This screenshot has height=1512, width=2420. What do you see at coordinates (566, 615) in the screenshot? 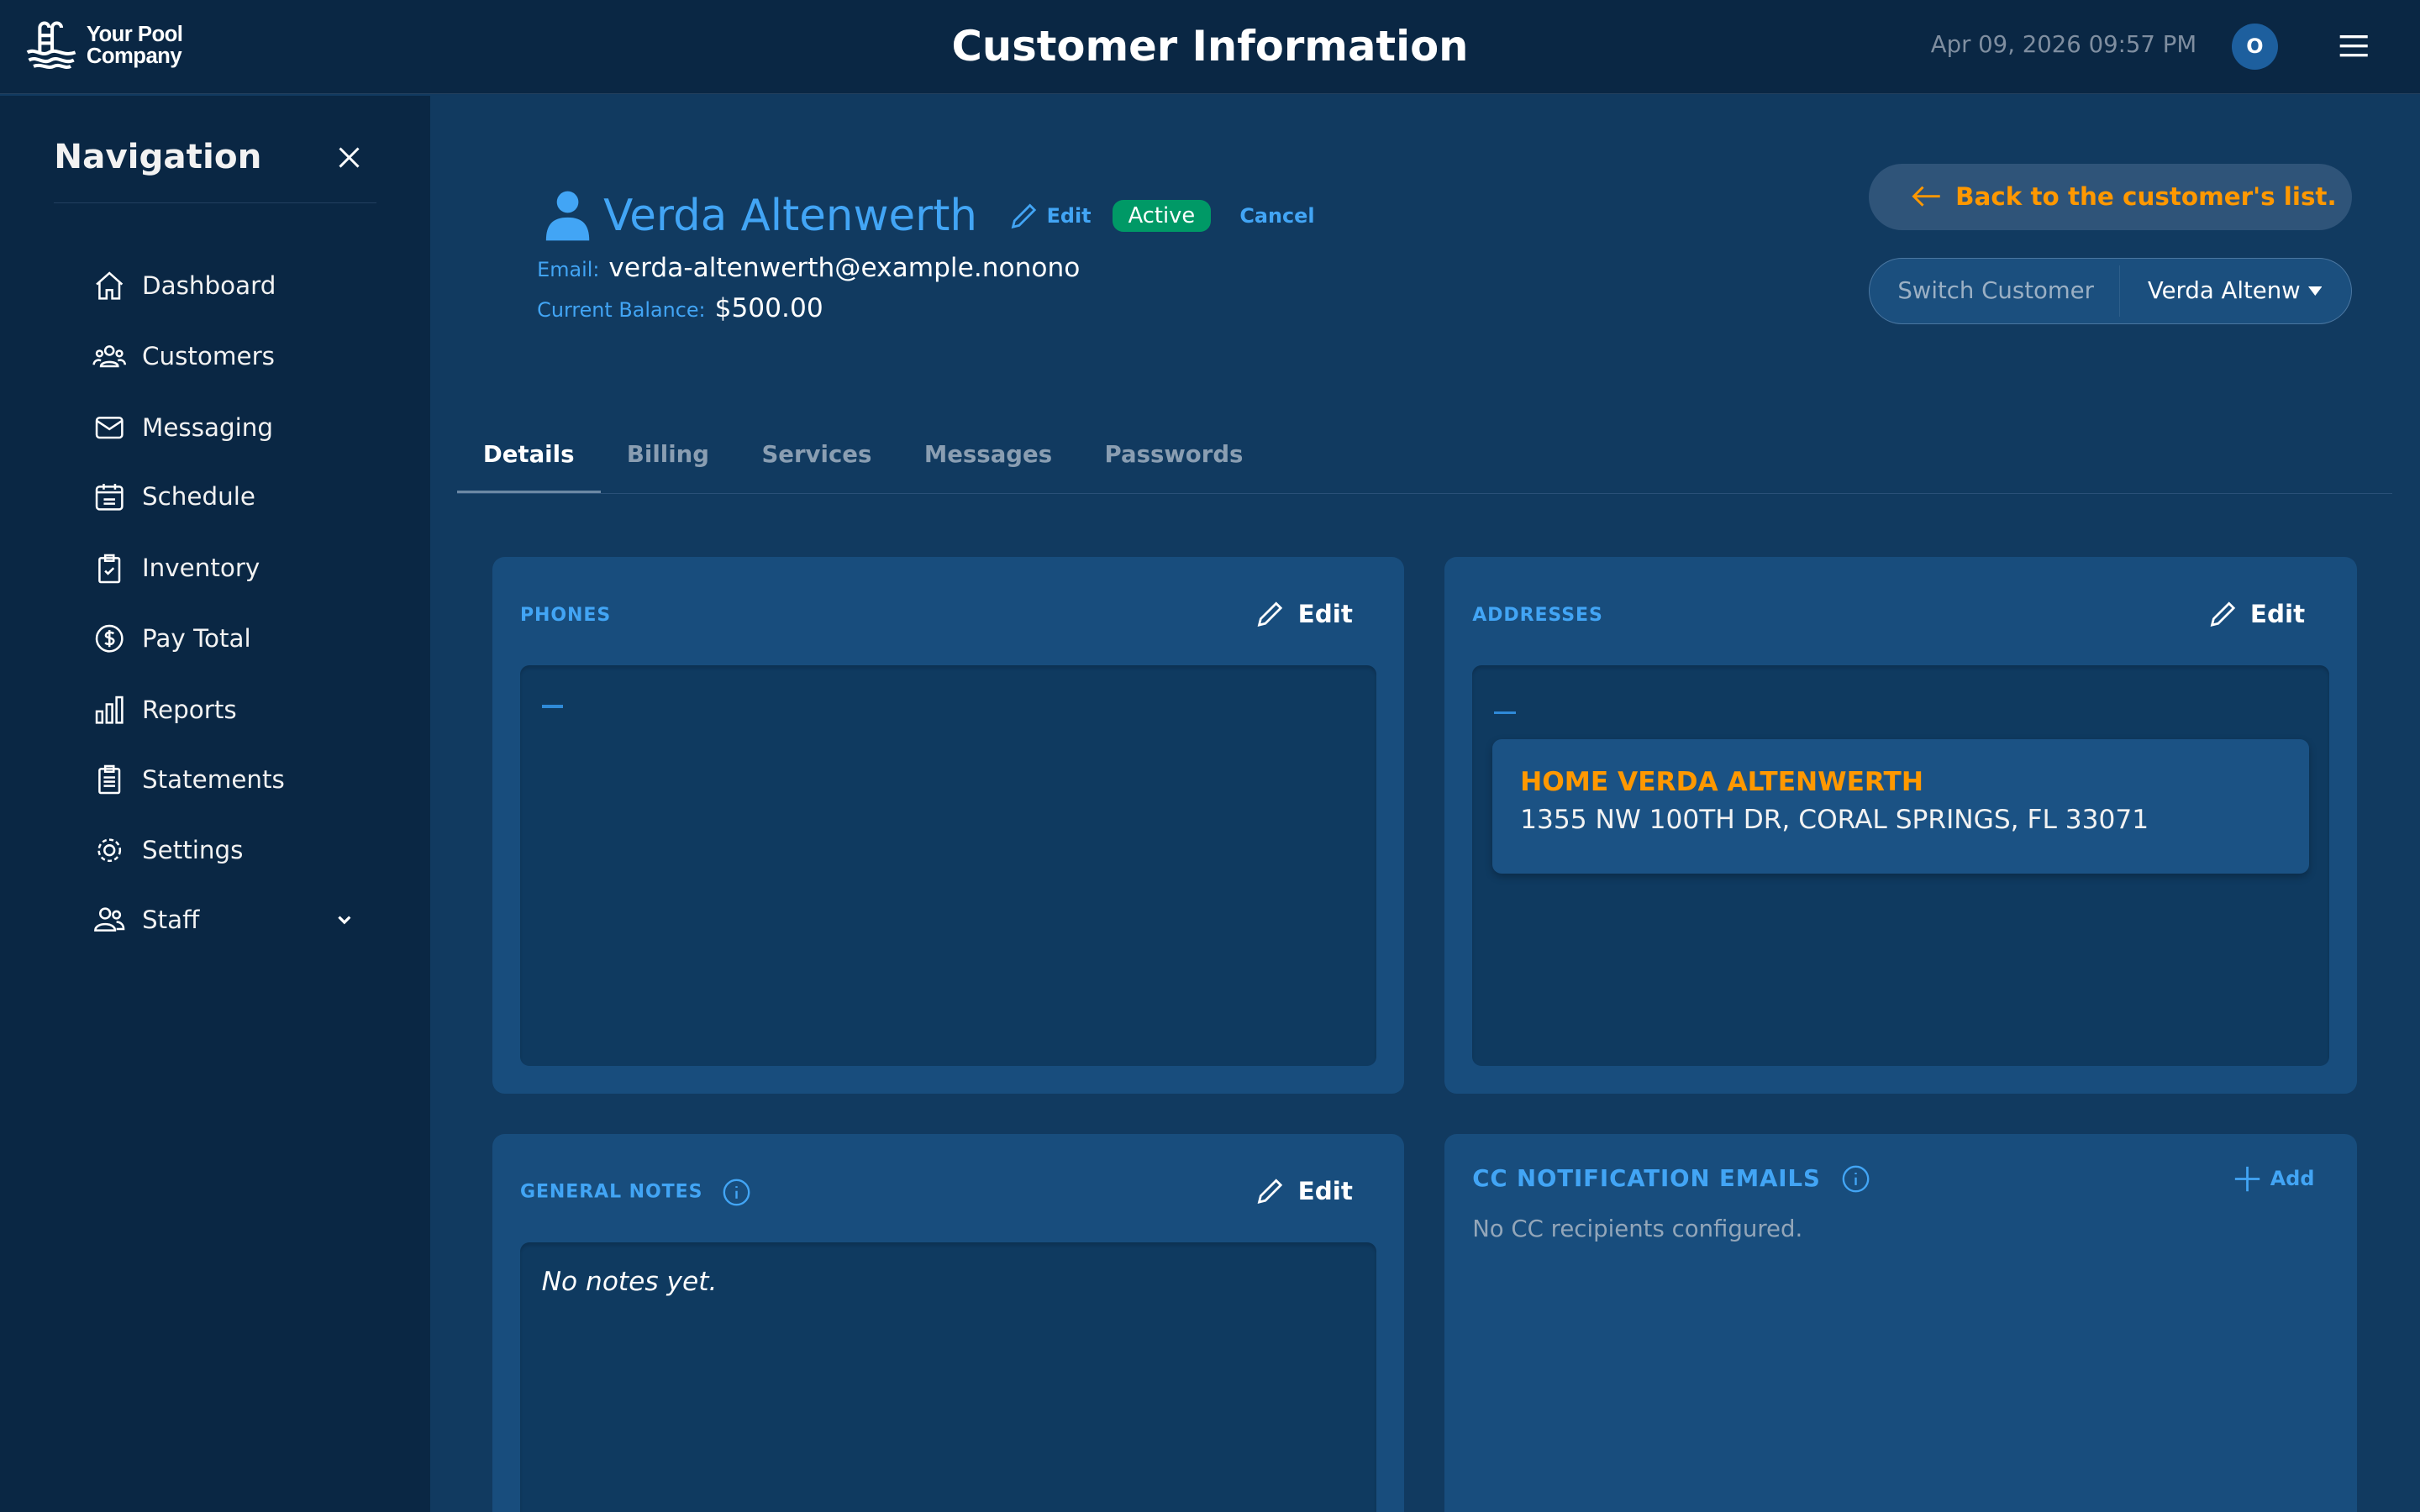
I see `phones-title: PHONES` at bounding box center [566, 615].